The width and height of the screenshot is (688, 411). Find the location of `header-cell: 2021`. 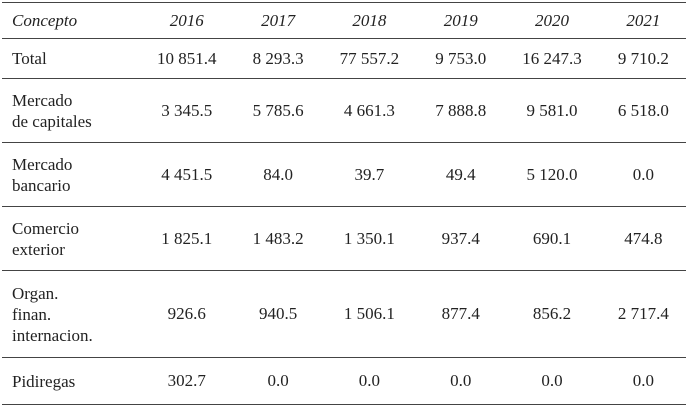

header-cell: 2021 is located at coordinates (643, 20).